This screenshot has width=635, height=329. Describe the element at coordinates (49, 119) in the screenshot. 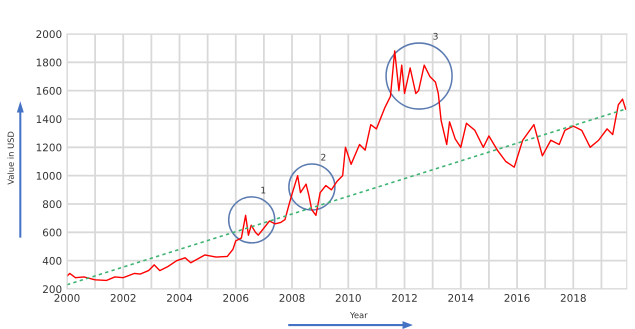

I see `y-tick-label: 1400` at that location.